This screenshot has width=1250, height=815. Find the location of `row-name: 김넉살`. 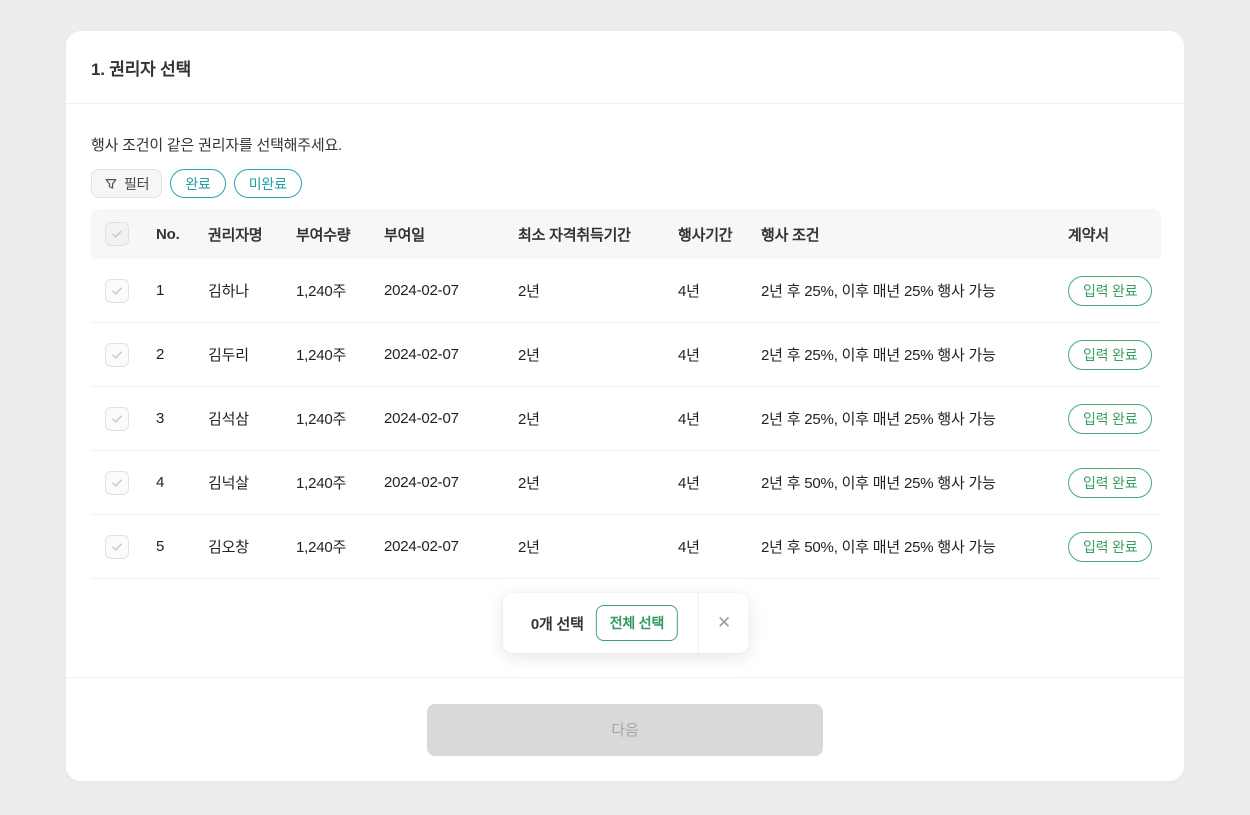

row-name: 김넉살 is located at coordinates (228, 483).